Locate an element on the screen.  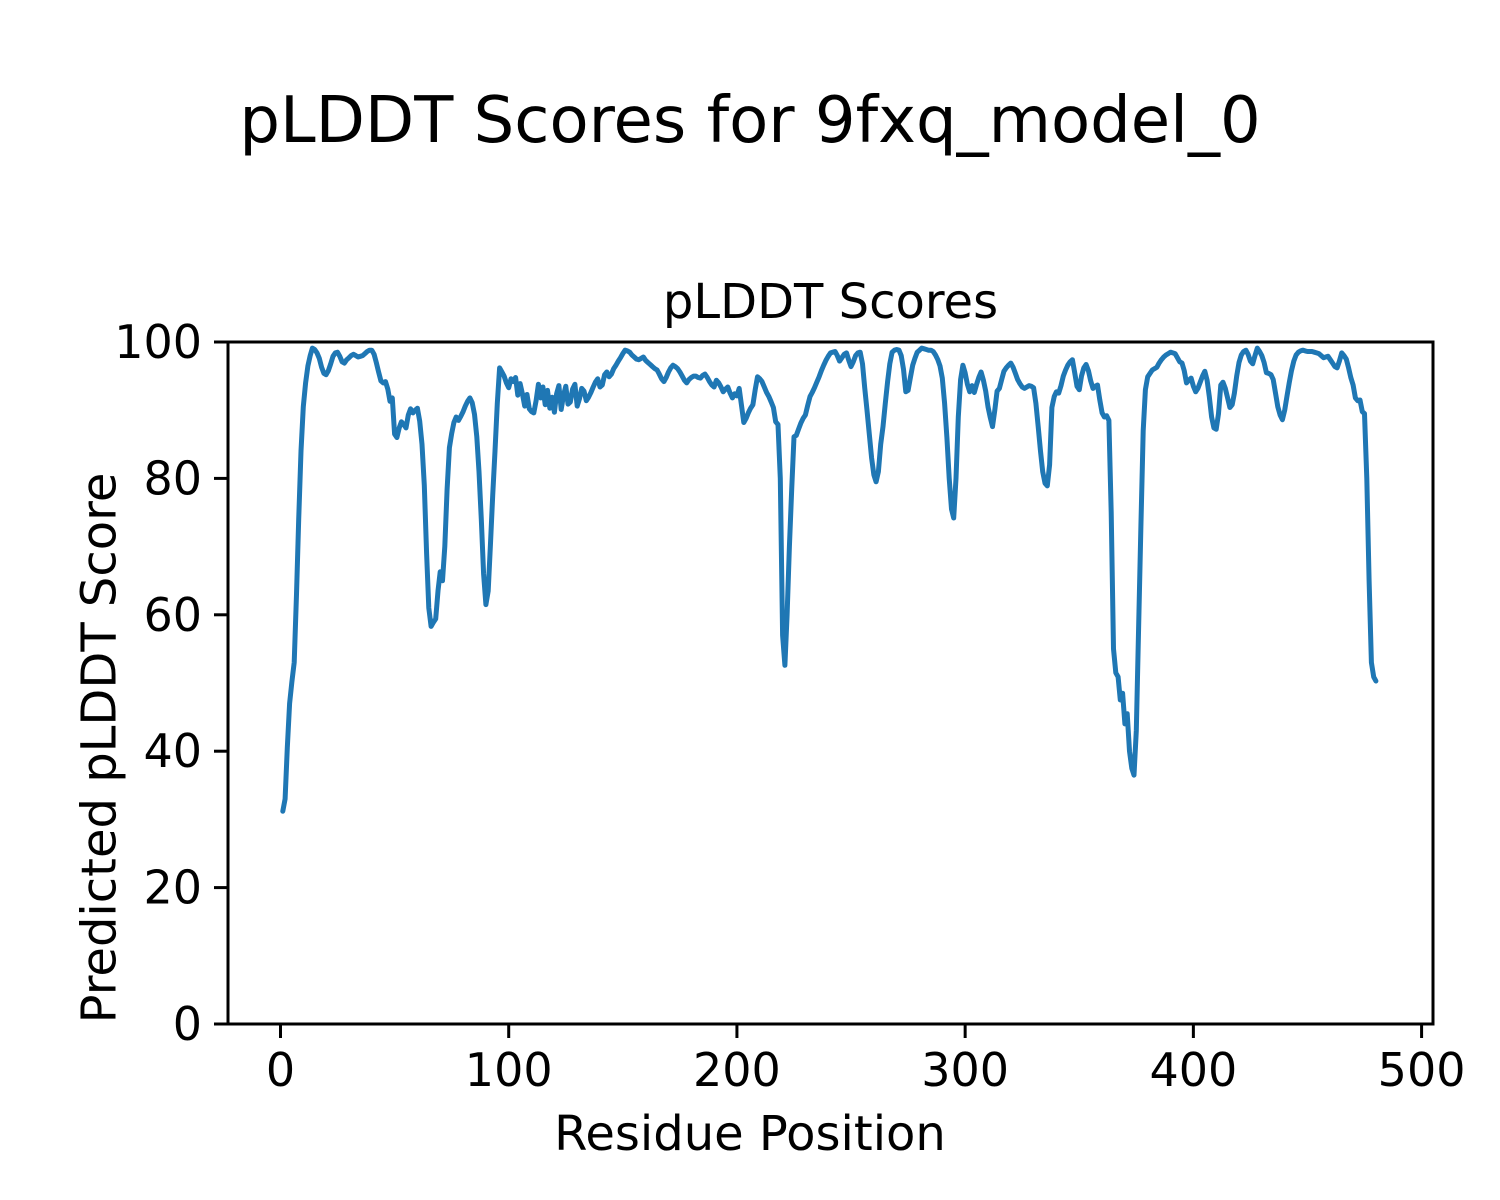
y-tick-label: 80 is located at coordinates (172, 478).